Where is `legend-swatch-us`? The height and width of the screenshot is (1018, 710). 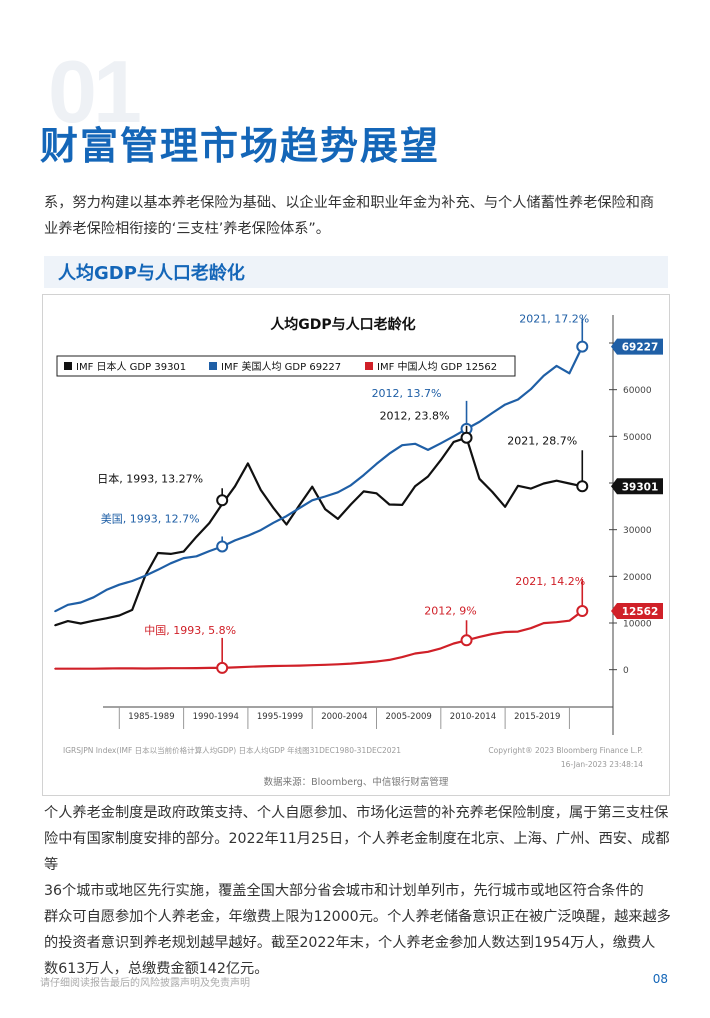 legend-swatch-us is located at coordinates (213, 366).